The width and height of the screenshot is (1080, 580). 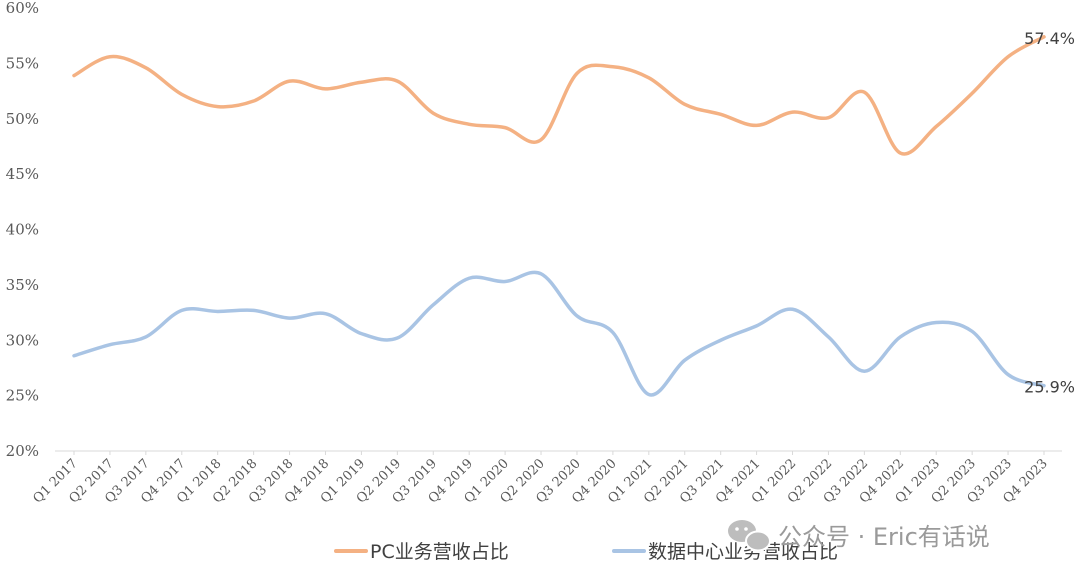 I want to click on wechat-icon, so click(x=749, y=536).